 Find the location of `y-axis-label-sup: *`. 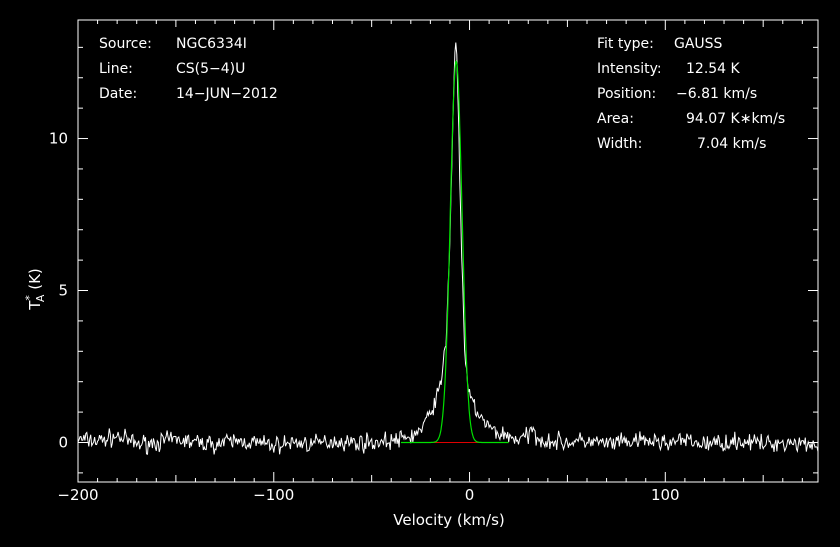

y-axis-label-sup: * is located at coordinates (29, 298).